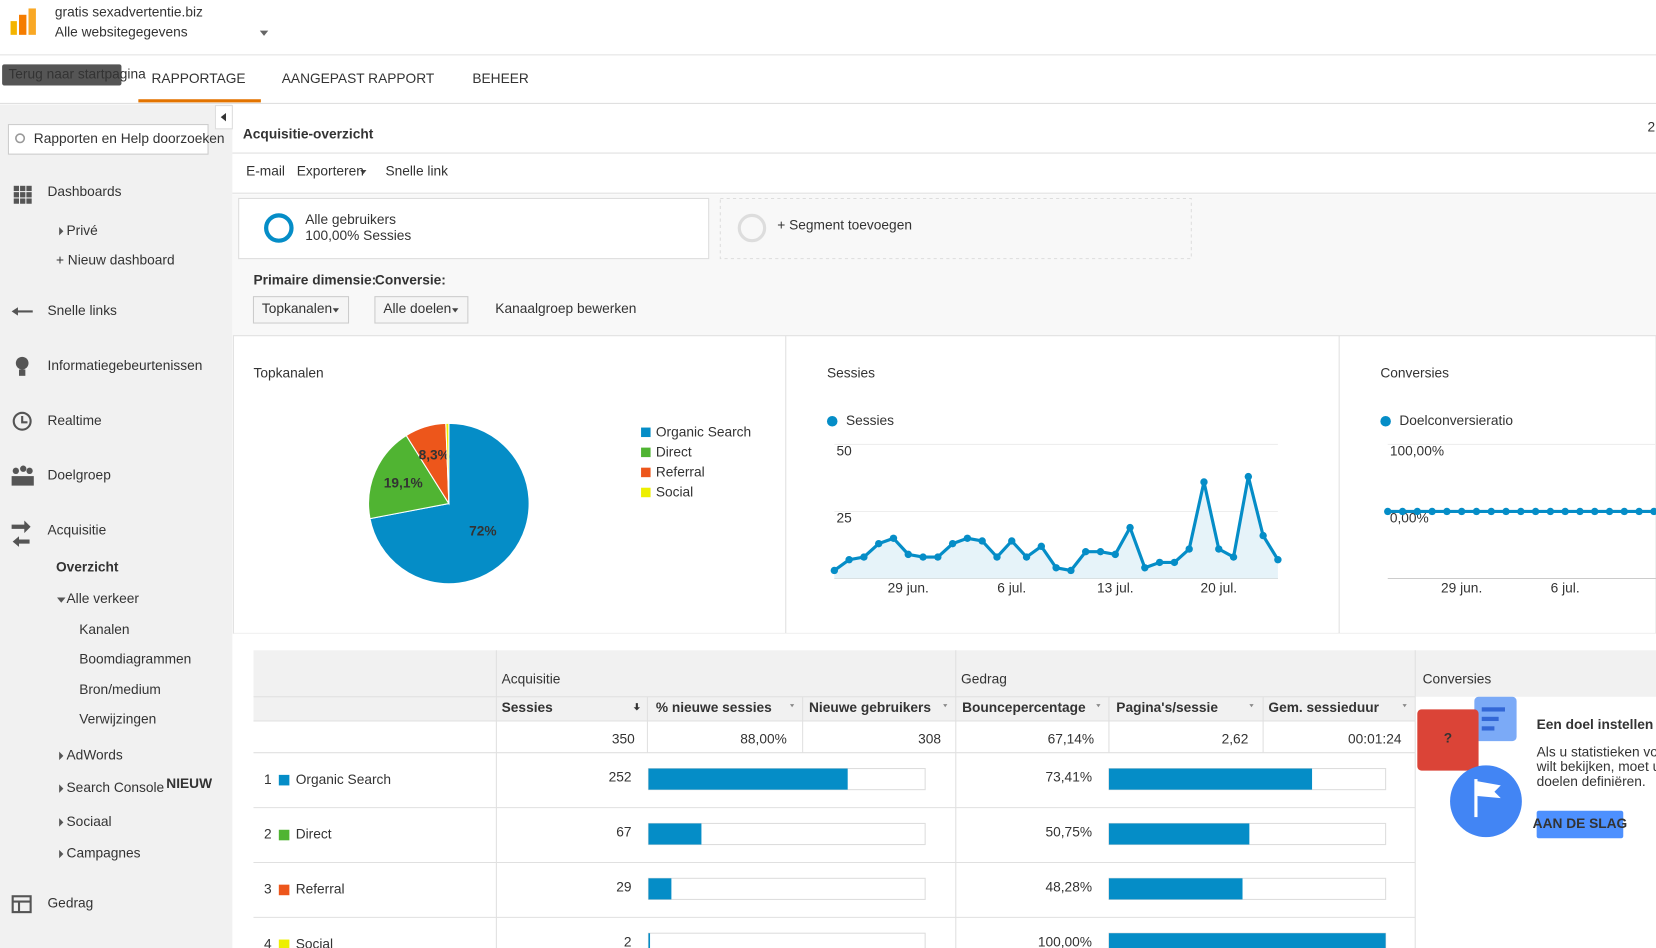 The width and height of the screenshot is (1656, 948). I want to click on column-header: Pagina's/sessie, so click(1167, 707).